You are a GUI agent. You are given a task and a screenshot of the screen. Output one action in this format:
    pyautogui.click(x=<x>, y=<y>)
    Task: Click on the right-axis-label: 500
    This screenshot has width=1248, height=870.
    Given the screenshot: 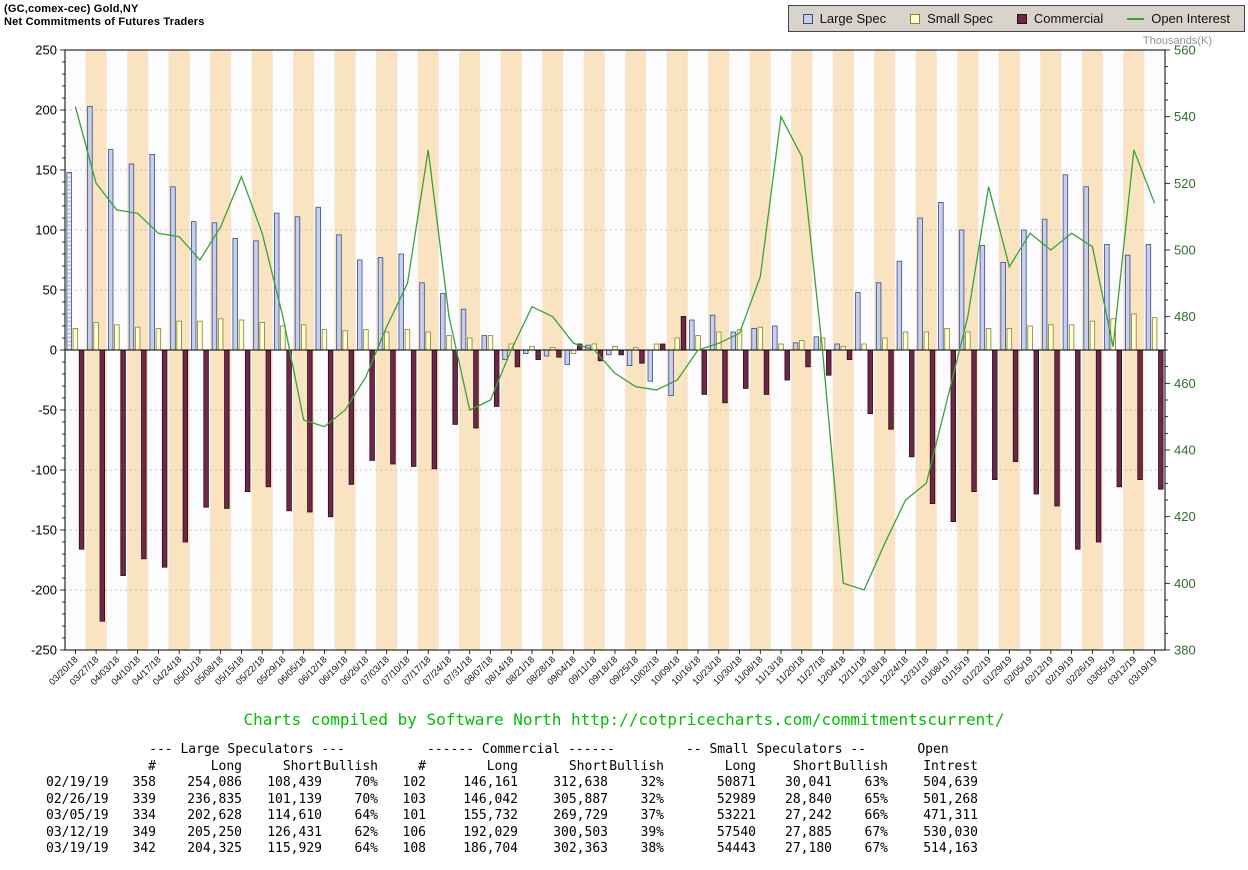 What is the action you would take?
    pyautogui.click(x=1185, y=250)
    